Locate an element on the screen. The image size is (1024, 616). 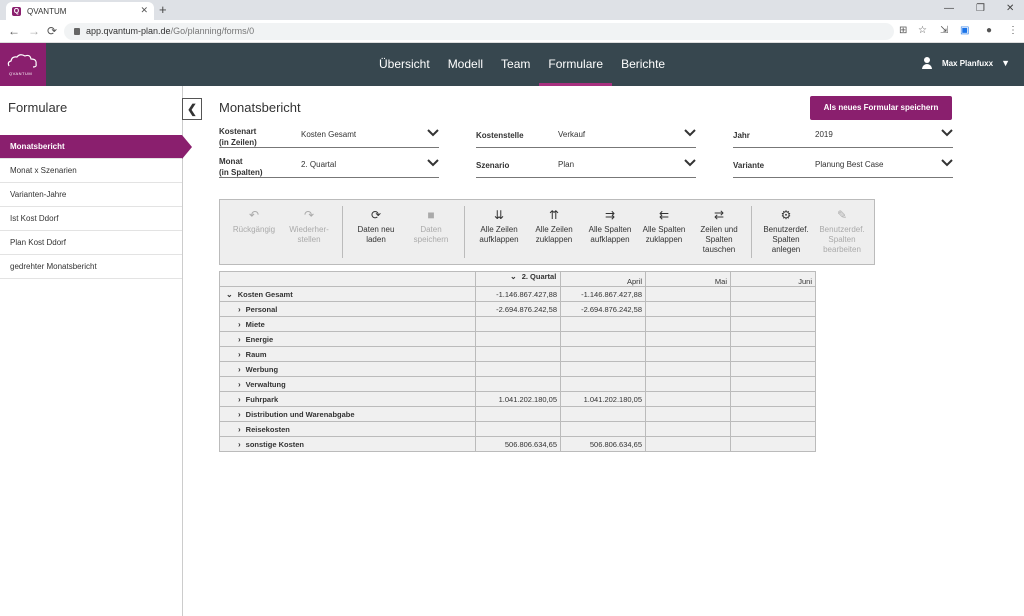
extension2-icon: ▣ is located at coordinates (965, 30).